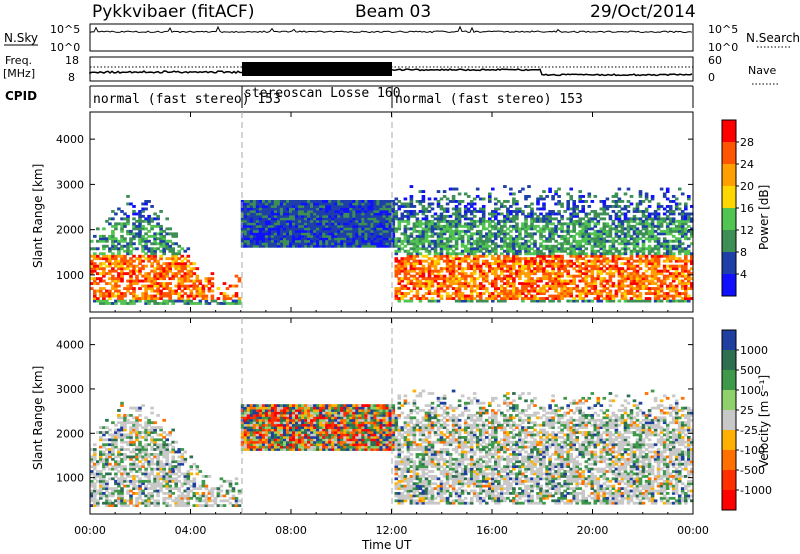 This screenshot has height=554, width=800. What do you see at coordinates (402, 38) in the screenshot?
I see `nsky-panel: N.Sky 10^5 10^0 10^5 10^0 N.Search` at bounding box center [402, 38].